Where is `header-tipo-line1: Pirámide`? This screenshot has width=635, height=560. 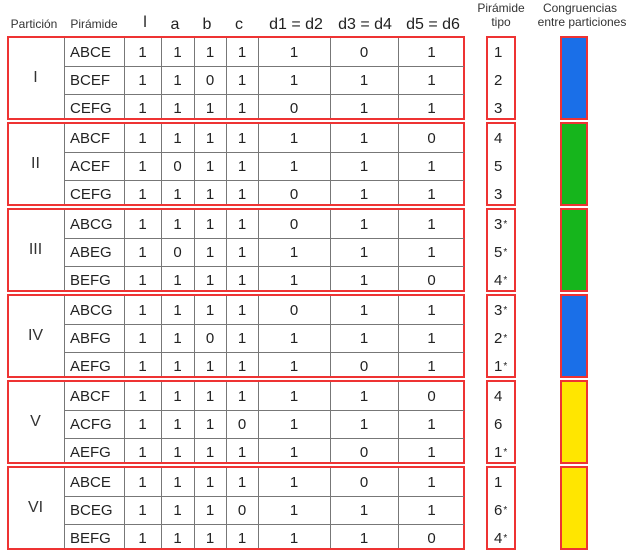 header-tipo-line1: Pirámide is located at coordinates (501, 8).